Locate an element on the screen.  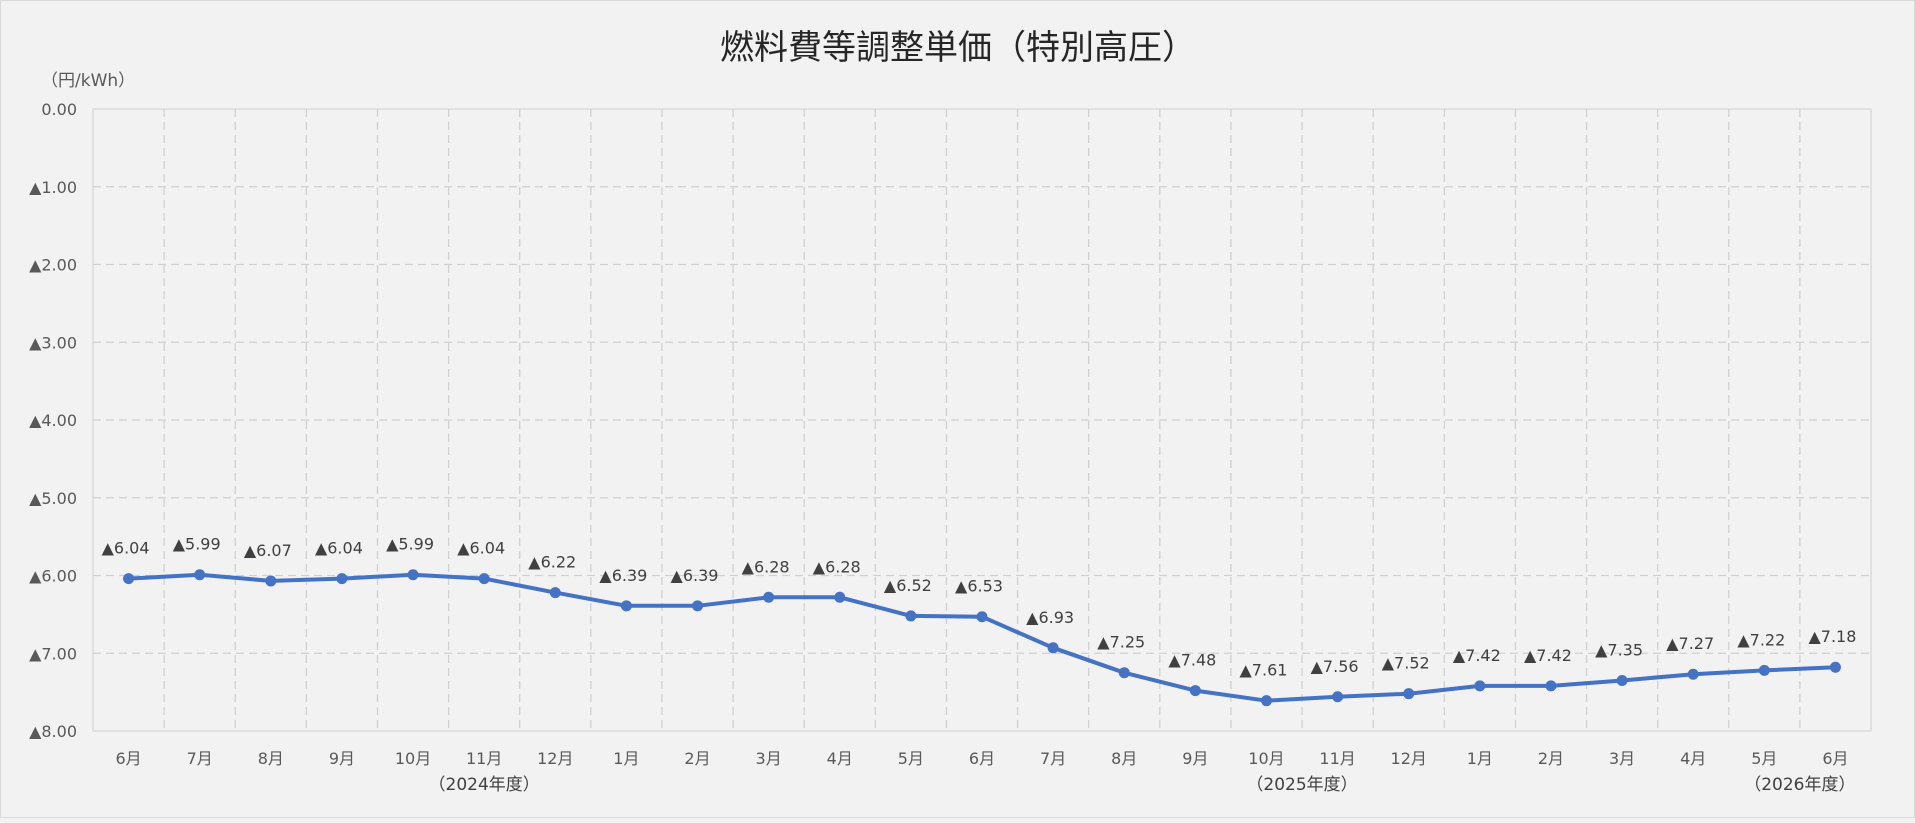
data-label: ▲6.53 is located at coordinates (979, 586).